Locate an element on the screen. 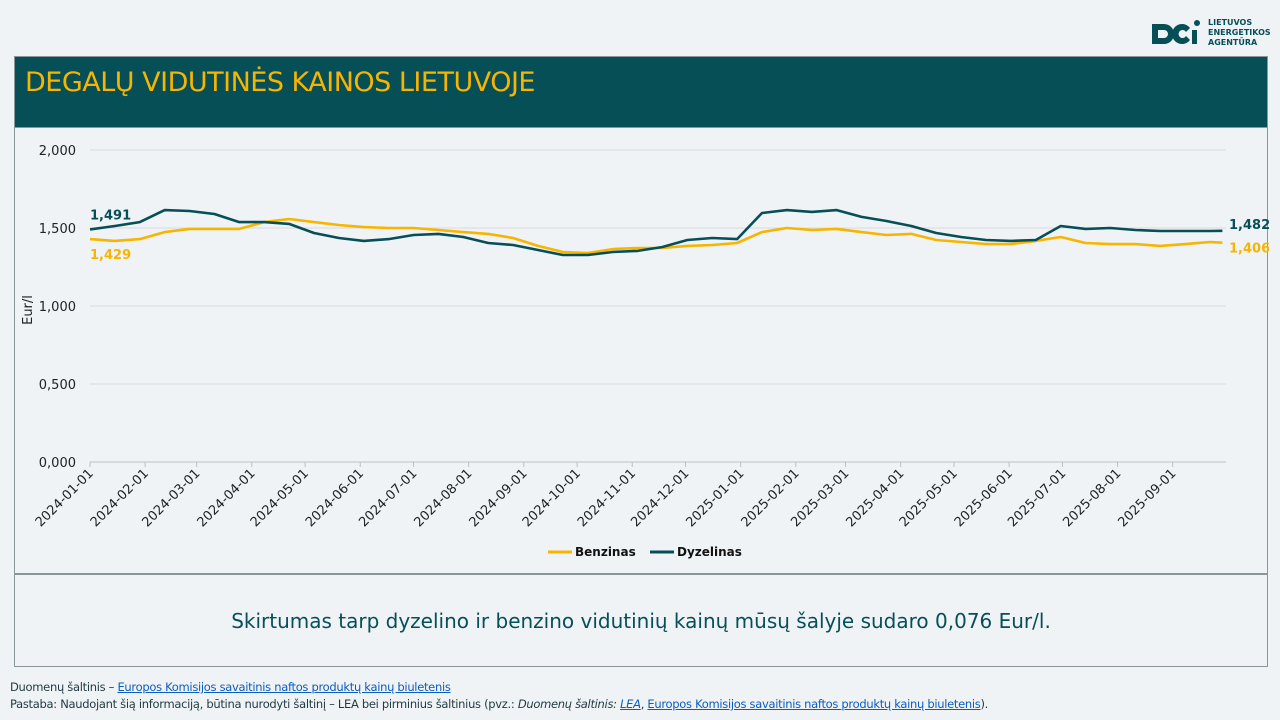  x-tick-label: 2025-08-01 is located at coordinates (1092, 498).